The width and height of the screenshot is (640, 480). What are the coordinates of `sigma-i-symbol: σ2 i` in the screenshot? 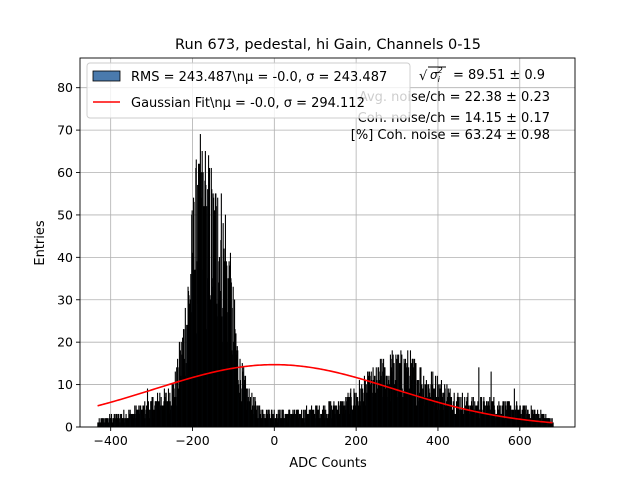 It's located at (436, 75).